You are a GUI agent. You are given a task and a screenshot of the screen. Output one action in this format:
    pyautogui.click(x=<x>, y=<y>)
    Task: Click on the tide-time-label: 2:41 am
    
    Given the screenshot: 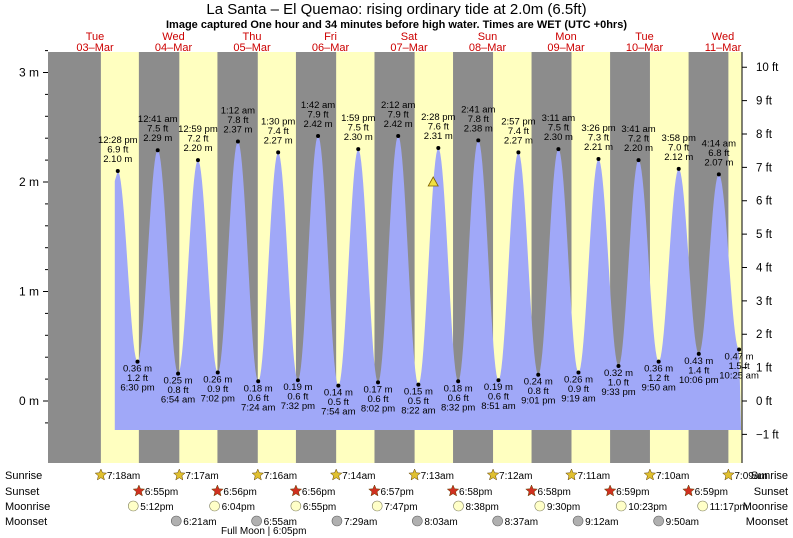 What is the action you would take?
    pyautogui.click(x=478, y=109)
    